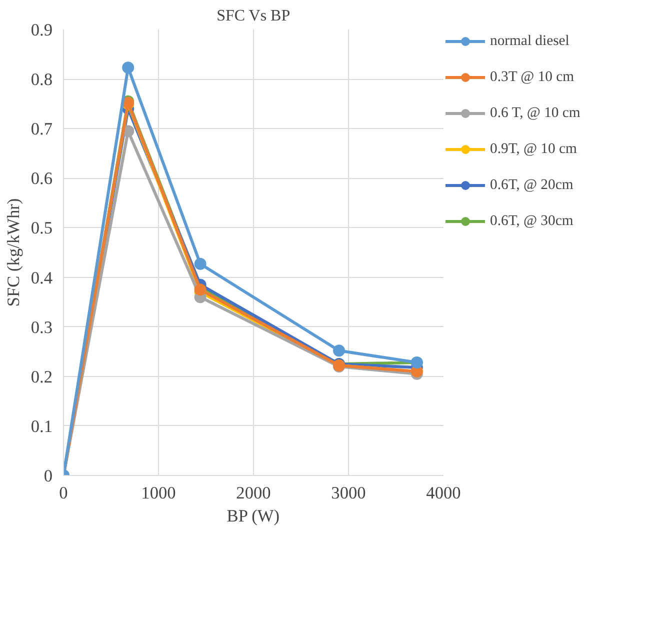  What do you see at coordinates (348, 493) in the screenshot?
I see `x-tick-label: 3000` at bounding box center [348, 493].